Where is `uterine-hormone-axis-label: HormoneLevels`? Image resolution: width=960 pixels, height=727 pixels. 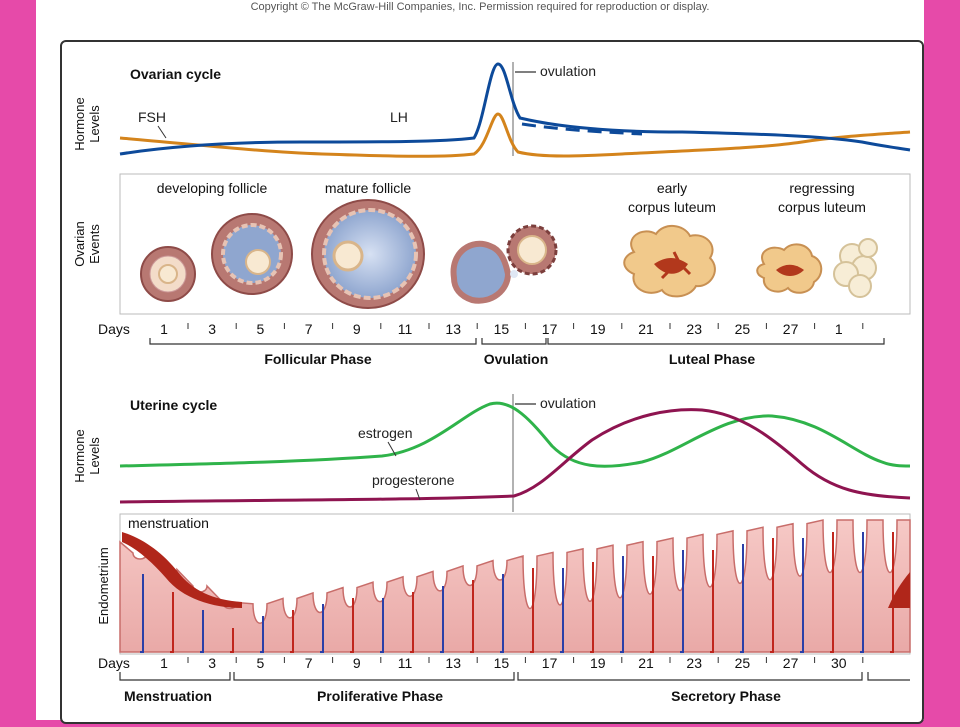
uterine-hormone-axis-label: HormoneLevels is located at coordinates (87, 455).